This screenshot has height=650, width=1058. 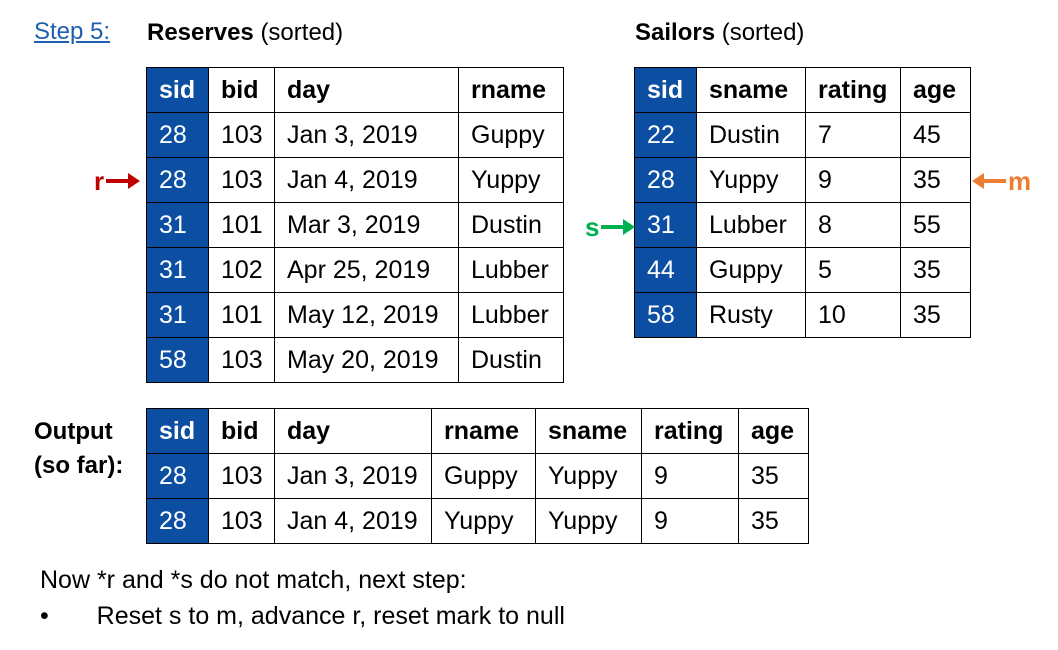 What do you see at coordinates (483, 476) in the screenshot?
I see `output-cell-rname: Guppy` at bounding box center [483, 476].